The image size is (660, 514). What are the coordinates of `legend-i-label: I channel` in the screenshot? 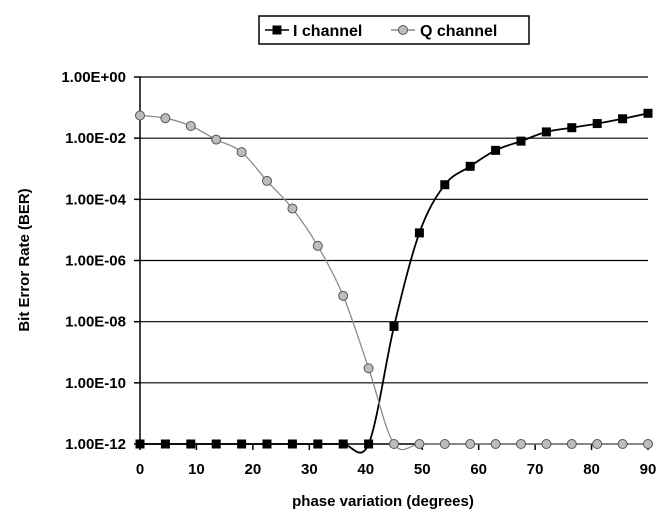 It's located at (327, 31).